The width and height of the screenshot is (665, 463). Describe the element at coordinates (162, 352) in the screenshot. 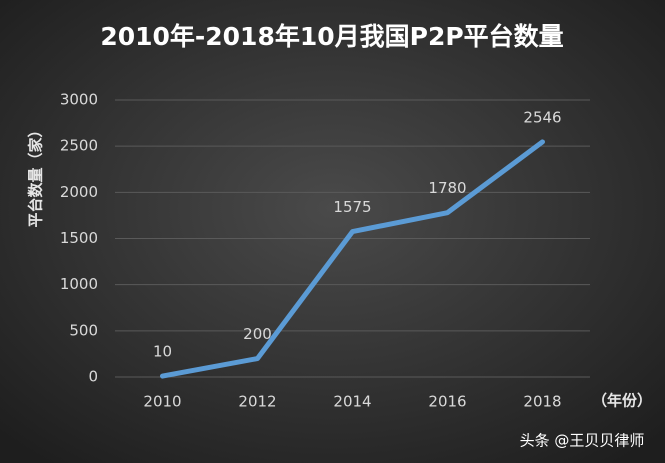

I see `data-label: 10` at that location.